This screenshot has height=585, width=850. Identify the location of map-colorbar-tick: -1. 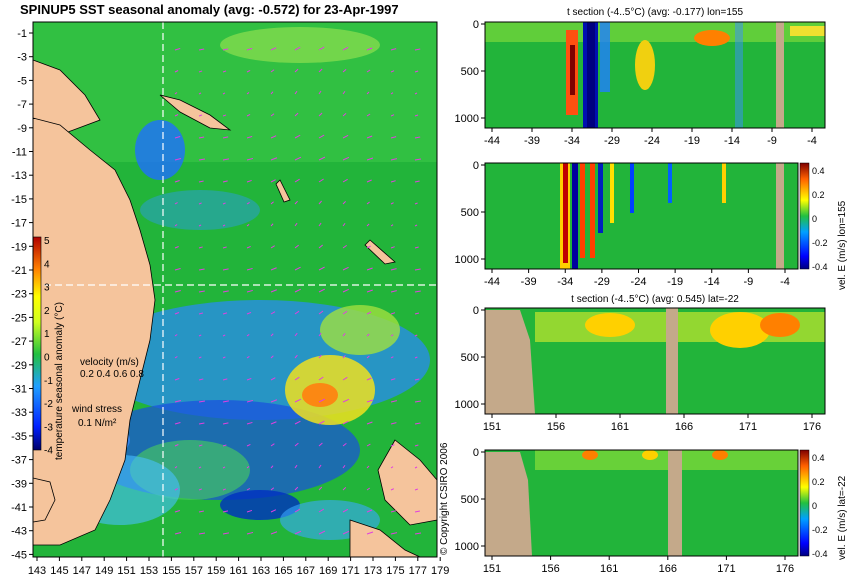
(48, 381).